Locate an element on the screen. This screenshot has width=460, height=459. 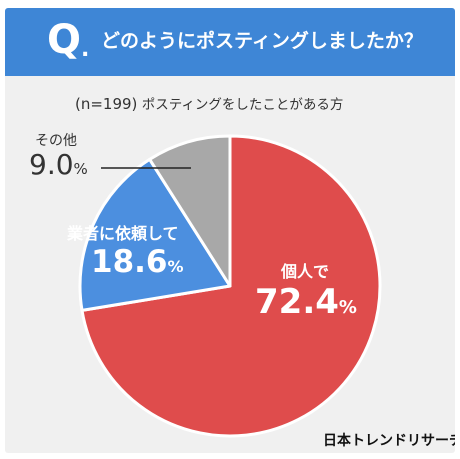
chart-subtitle: (n=199) ポスティングをしたことがある方 is located at coordinates (209, 104).